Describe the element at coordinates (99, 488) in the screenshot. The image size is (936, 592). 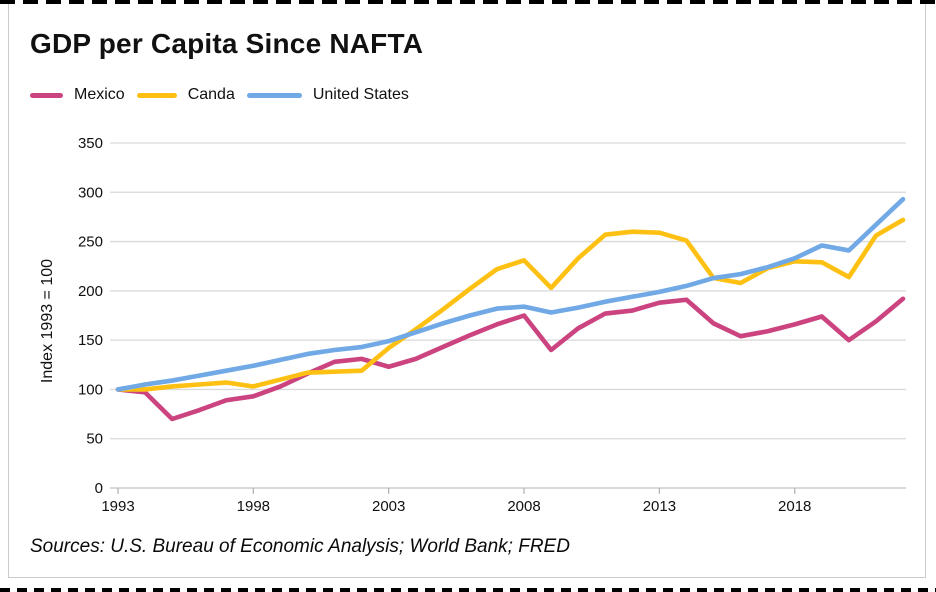
I see `y-tick-label: 0` at that location.